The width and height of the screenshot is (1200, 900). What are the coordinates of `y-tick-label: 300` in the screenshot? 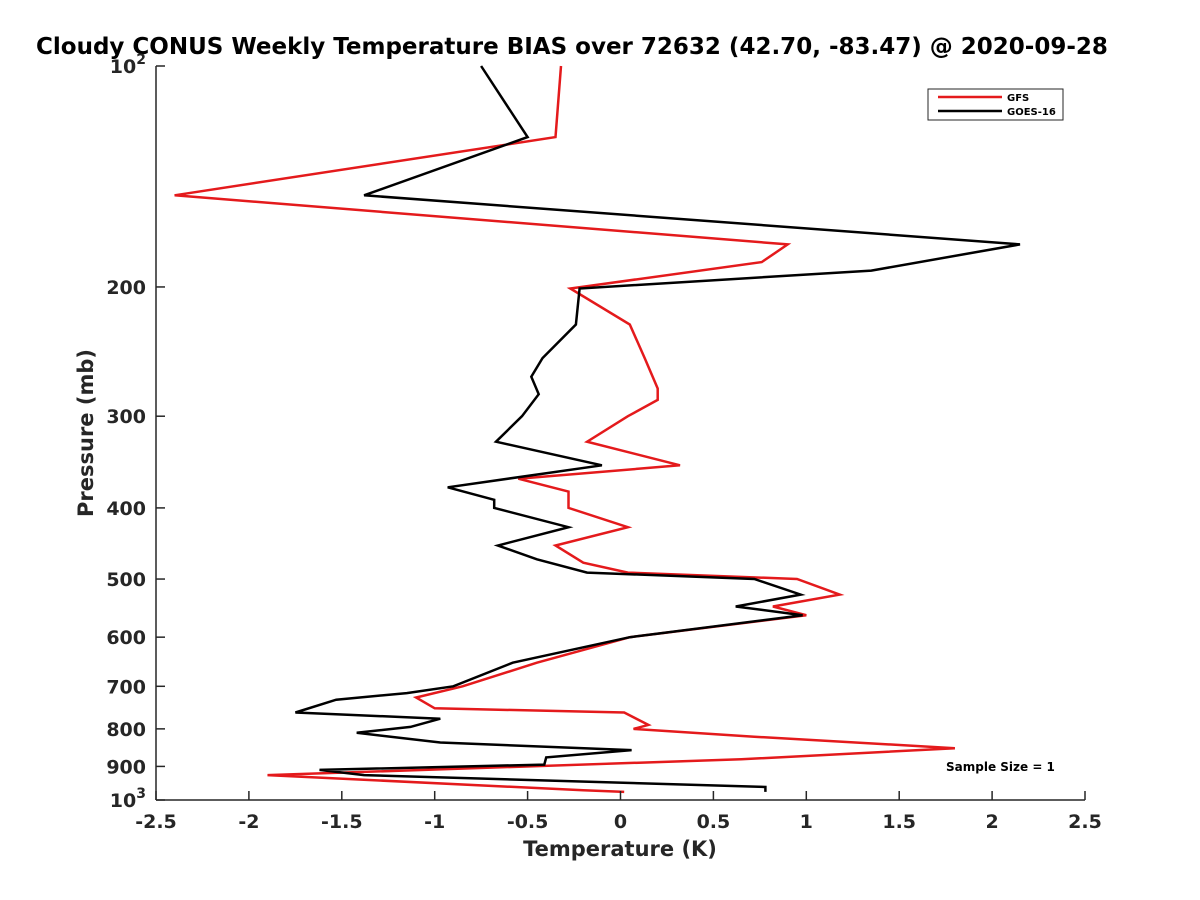 It's located at (126, 417).